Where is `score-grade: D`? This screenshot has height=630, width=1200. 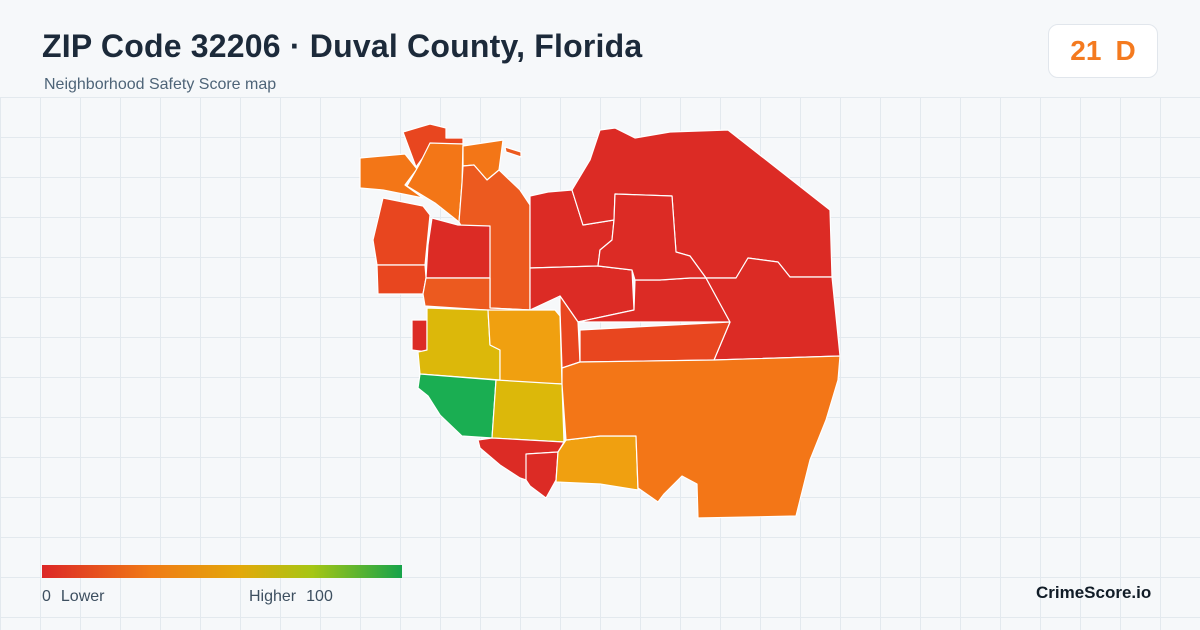
score-grade: D is located at coordinates (1125, 50).